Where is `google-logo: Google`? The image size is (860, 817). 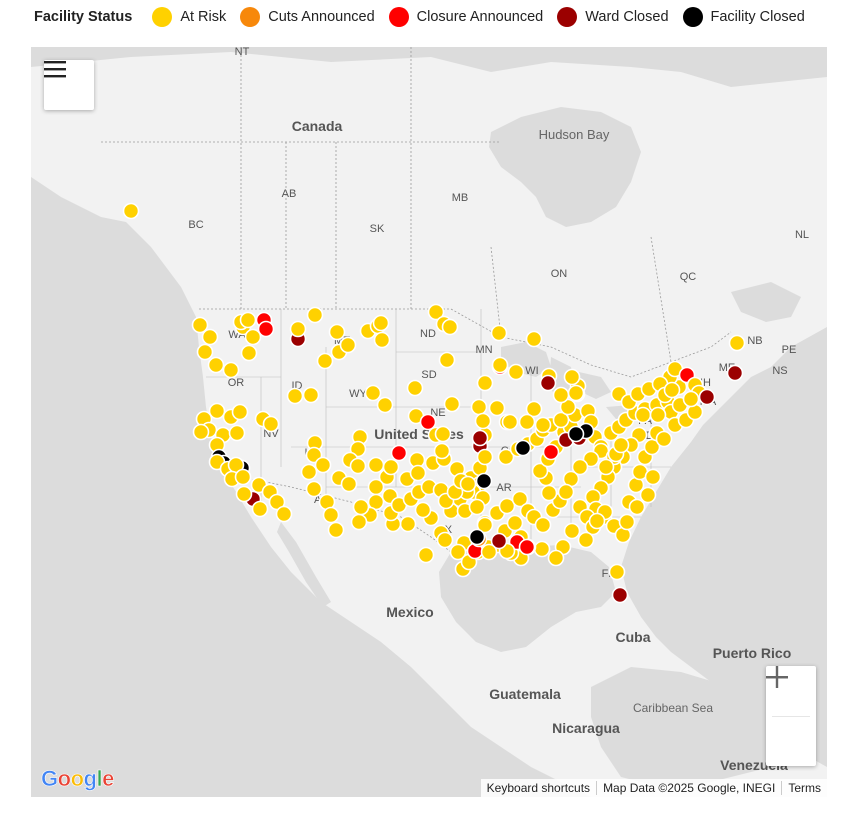
google-logo: Google is located at coordinates (78, 779).